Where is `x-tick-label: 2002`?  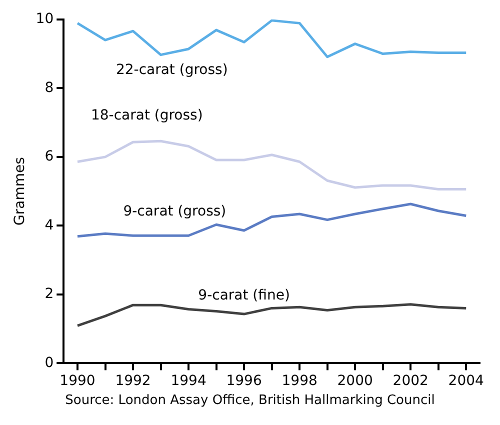 x-tick-label: 2002 is located at coordinates (410, 381).